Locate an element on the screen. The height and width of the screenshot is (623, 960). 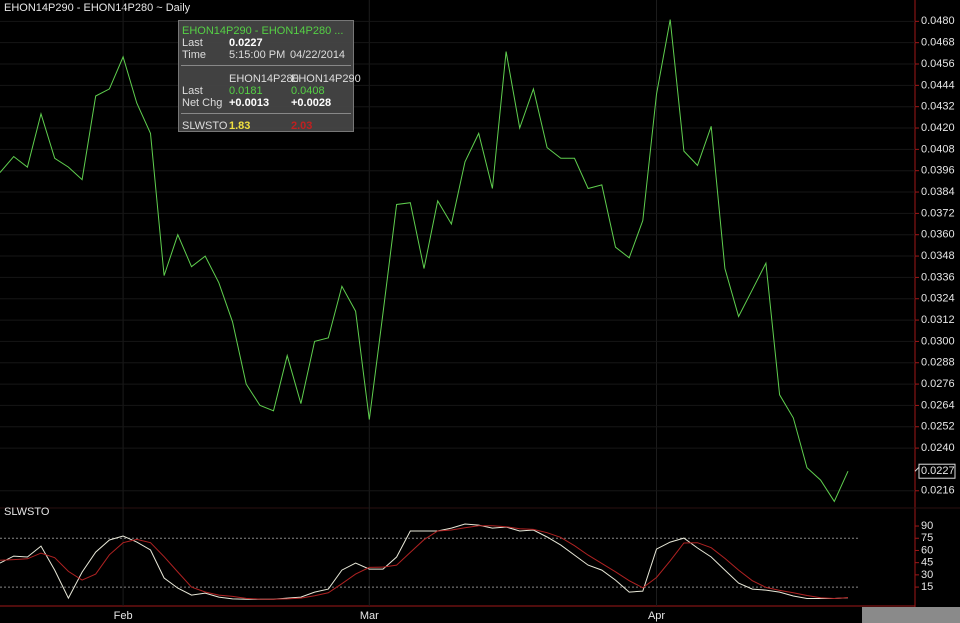
y-tick-label: 0.0360 is located at coordinates (938, 235).